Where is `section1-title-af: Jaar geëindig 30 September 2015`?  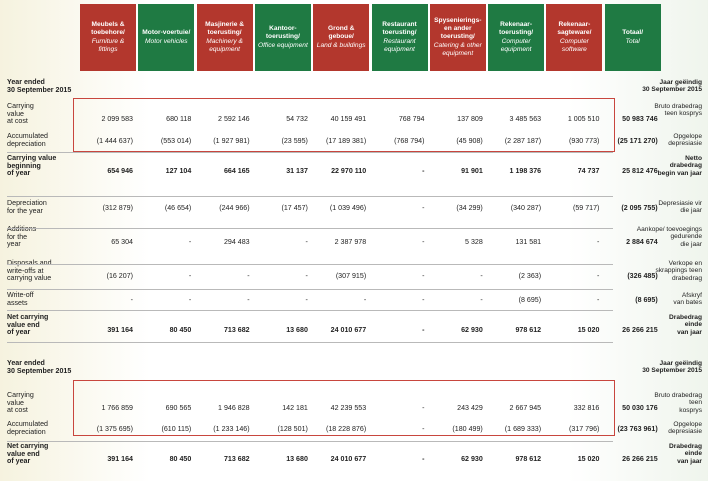
section1-title-af: Jaar geëindig 30 September 2015 is located at coordinates (672, 86).